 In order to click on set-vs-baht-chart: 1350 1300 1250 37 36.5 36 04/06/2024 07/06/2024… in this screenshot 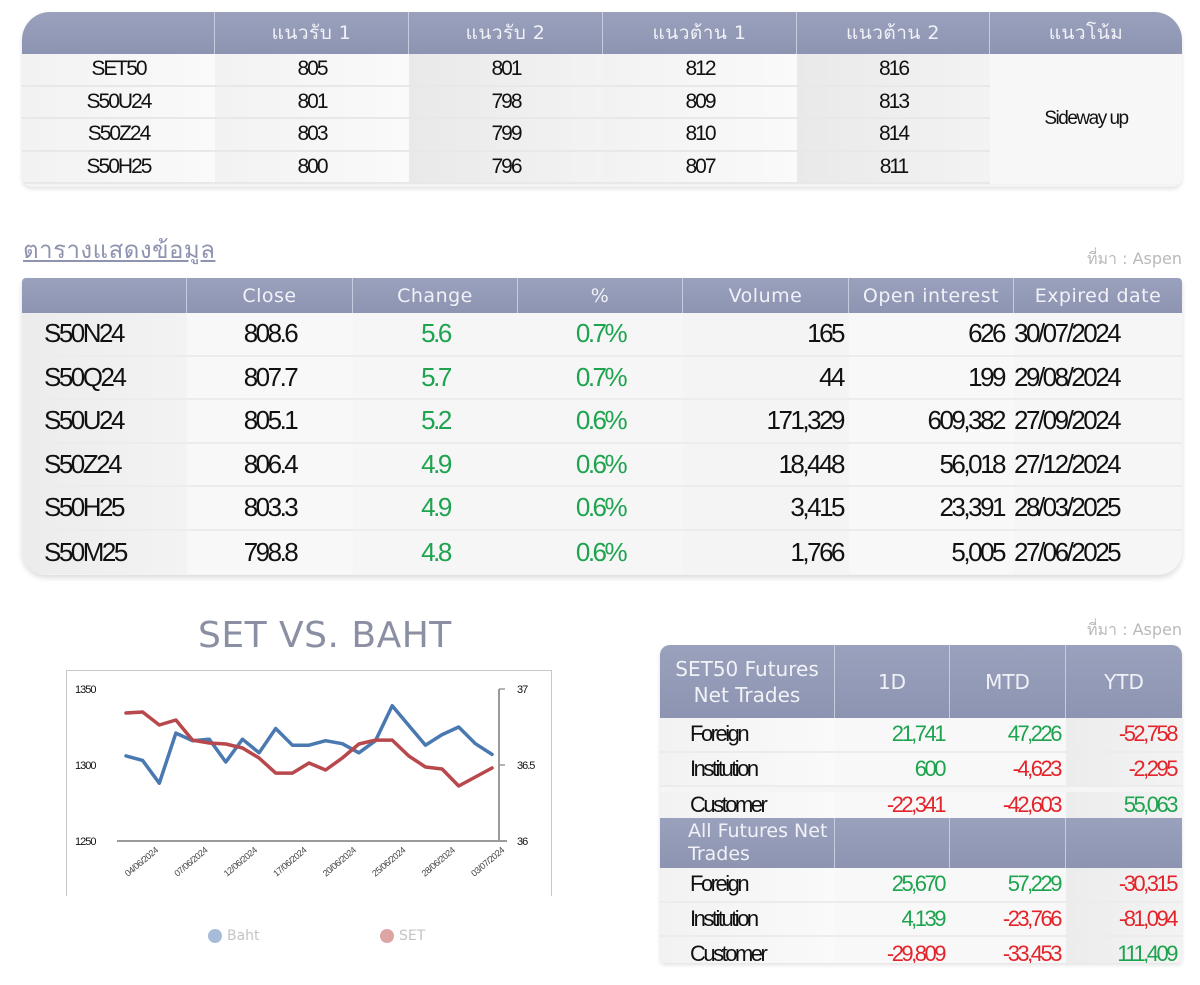, I will do `click(309, 783)`.